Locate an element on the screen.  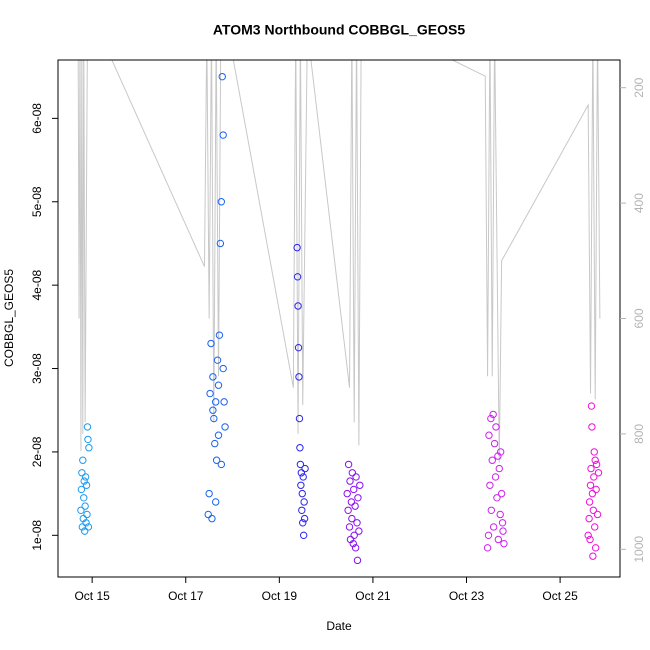
x-tick-label: Oct 21 is located at coordinates (373, 596).